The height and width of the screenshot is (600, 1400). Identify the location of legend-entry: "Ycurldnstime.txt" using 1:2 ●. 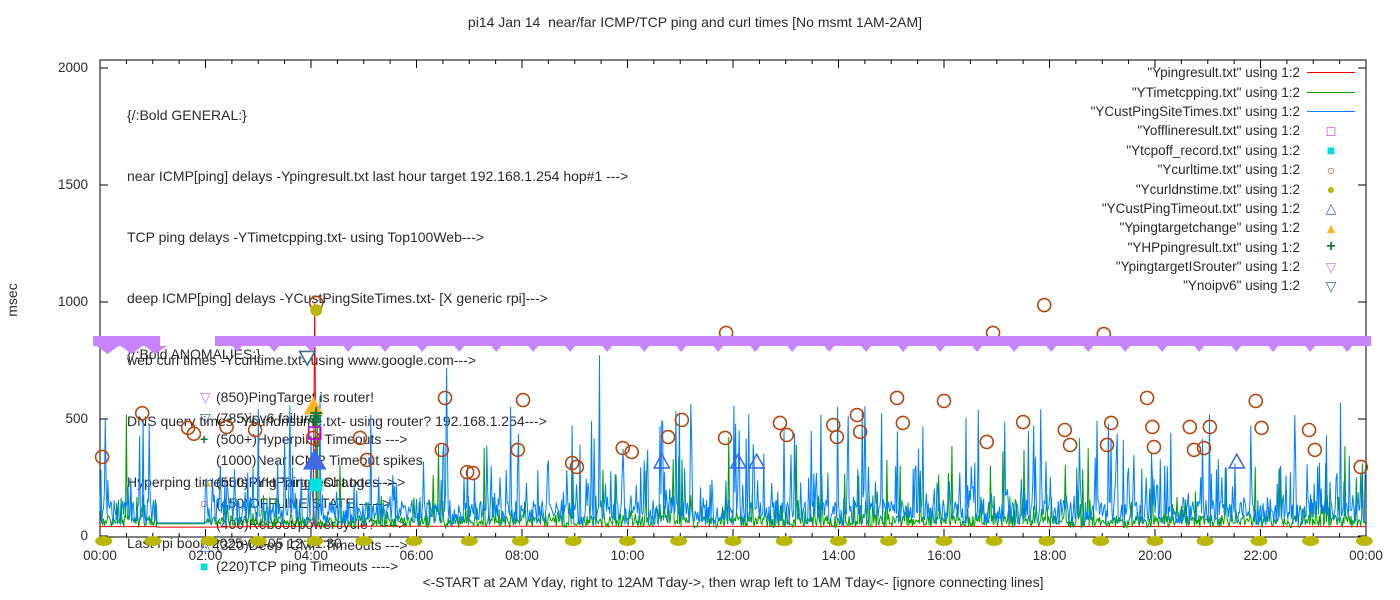
(1171, 188).